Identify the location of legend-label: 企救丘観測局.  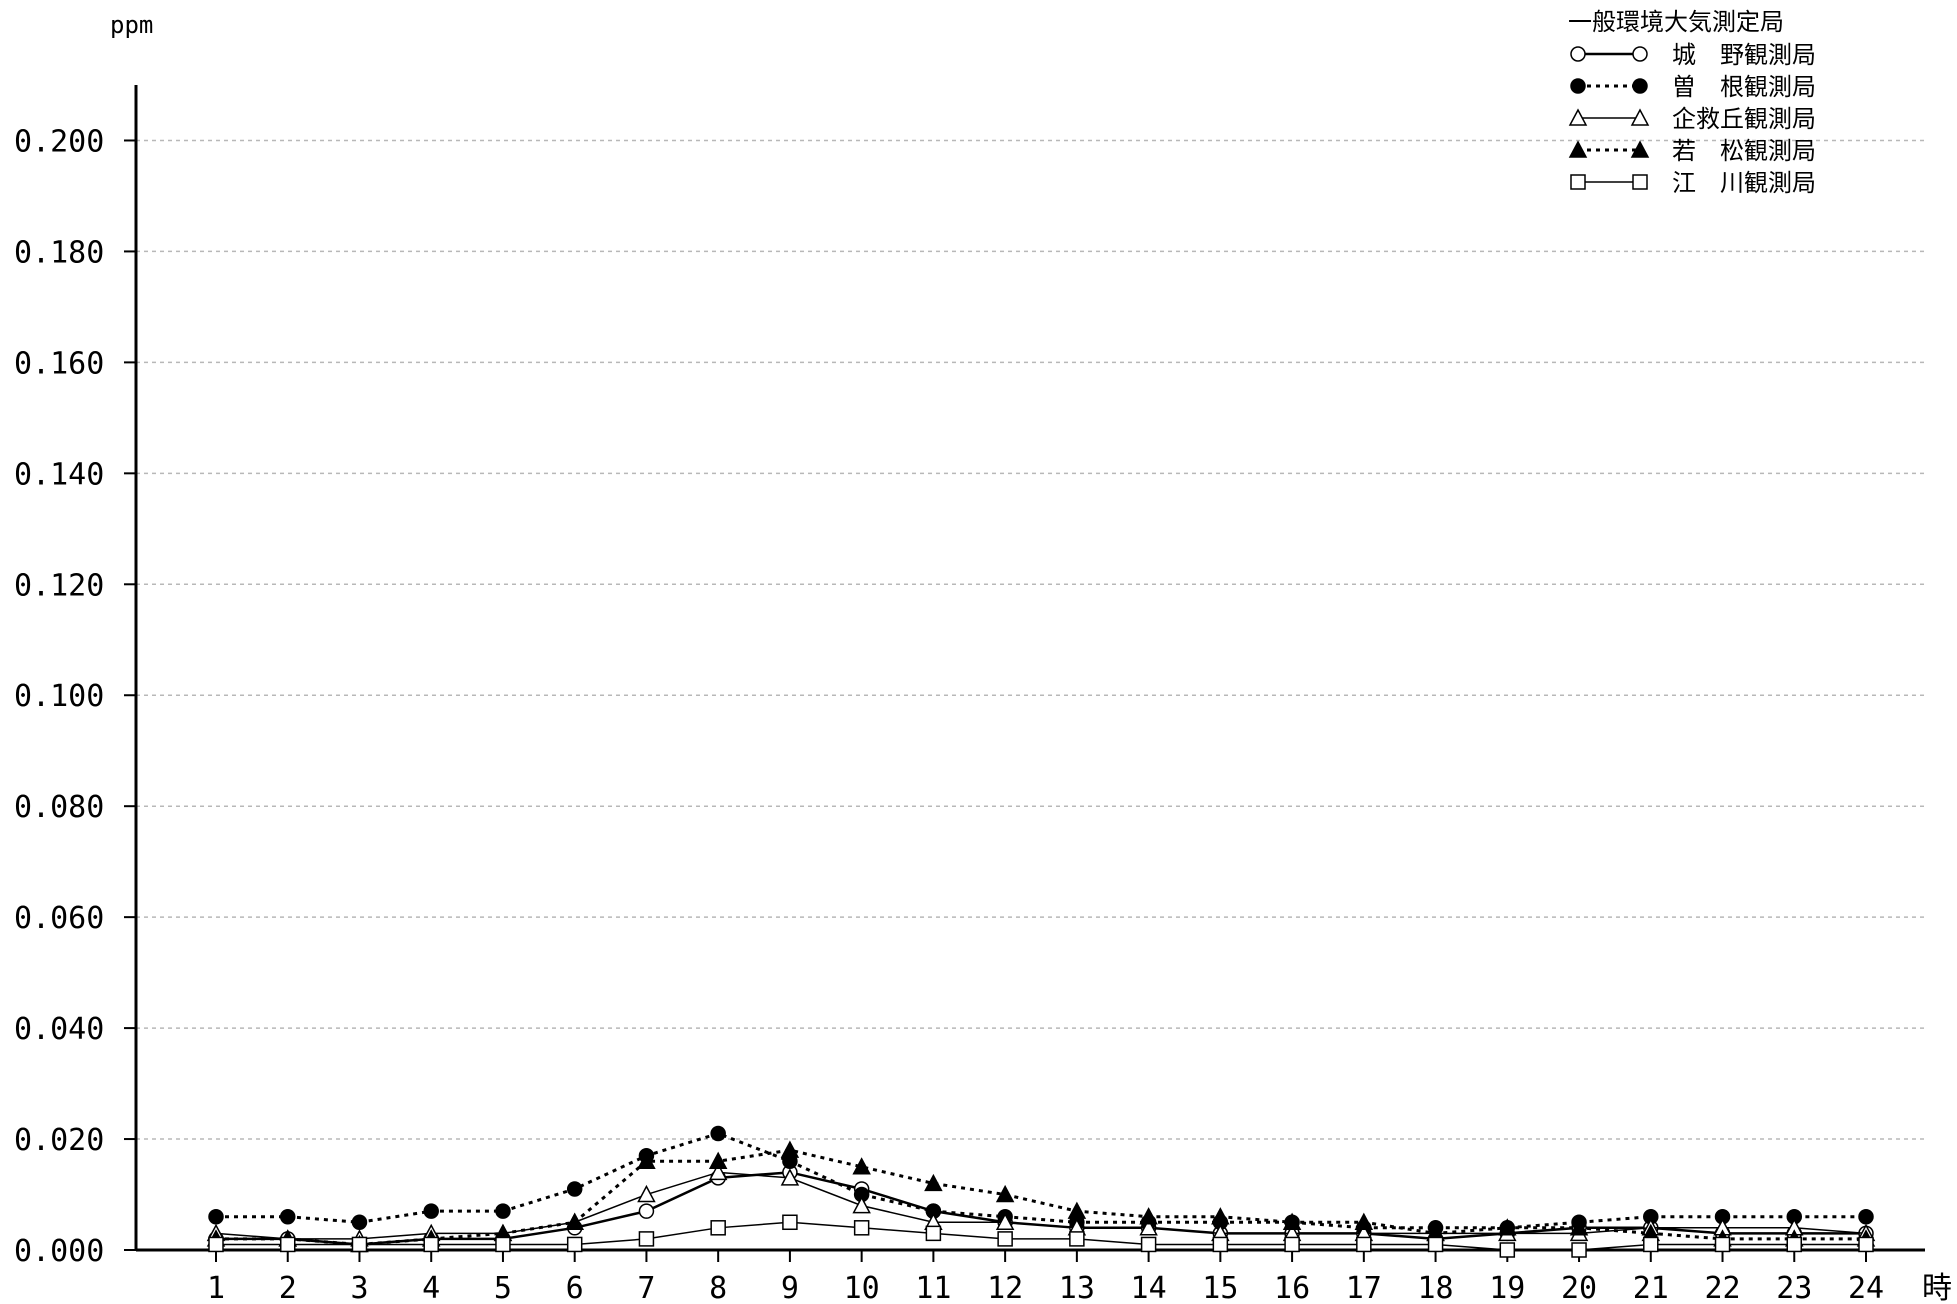
(1744, 119).